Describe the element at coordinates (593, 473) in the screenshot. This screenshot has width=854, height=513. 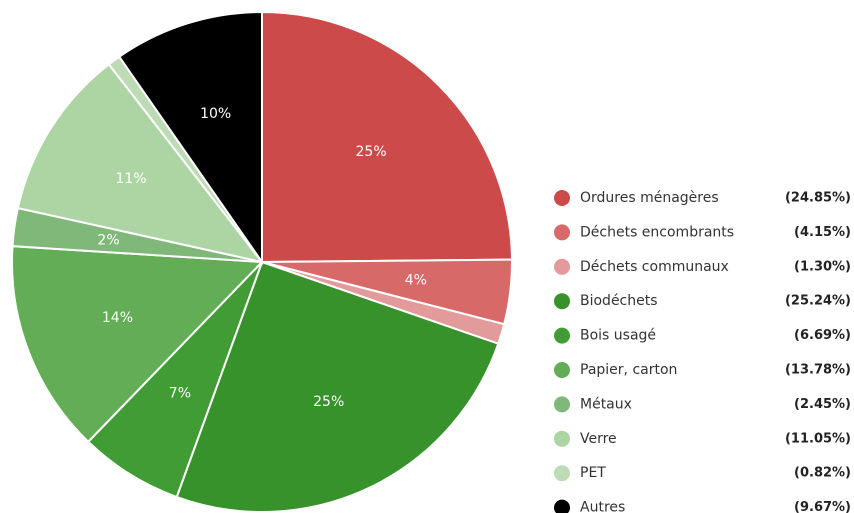
I see `legend-label: PET` at that location.